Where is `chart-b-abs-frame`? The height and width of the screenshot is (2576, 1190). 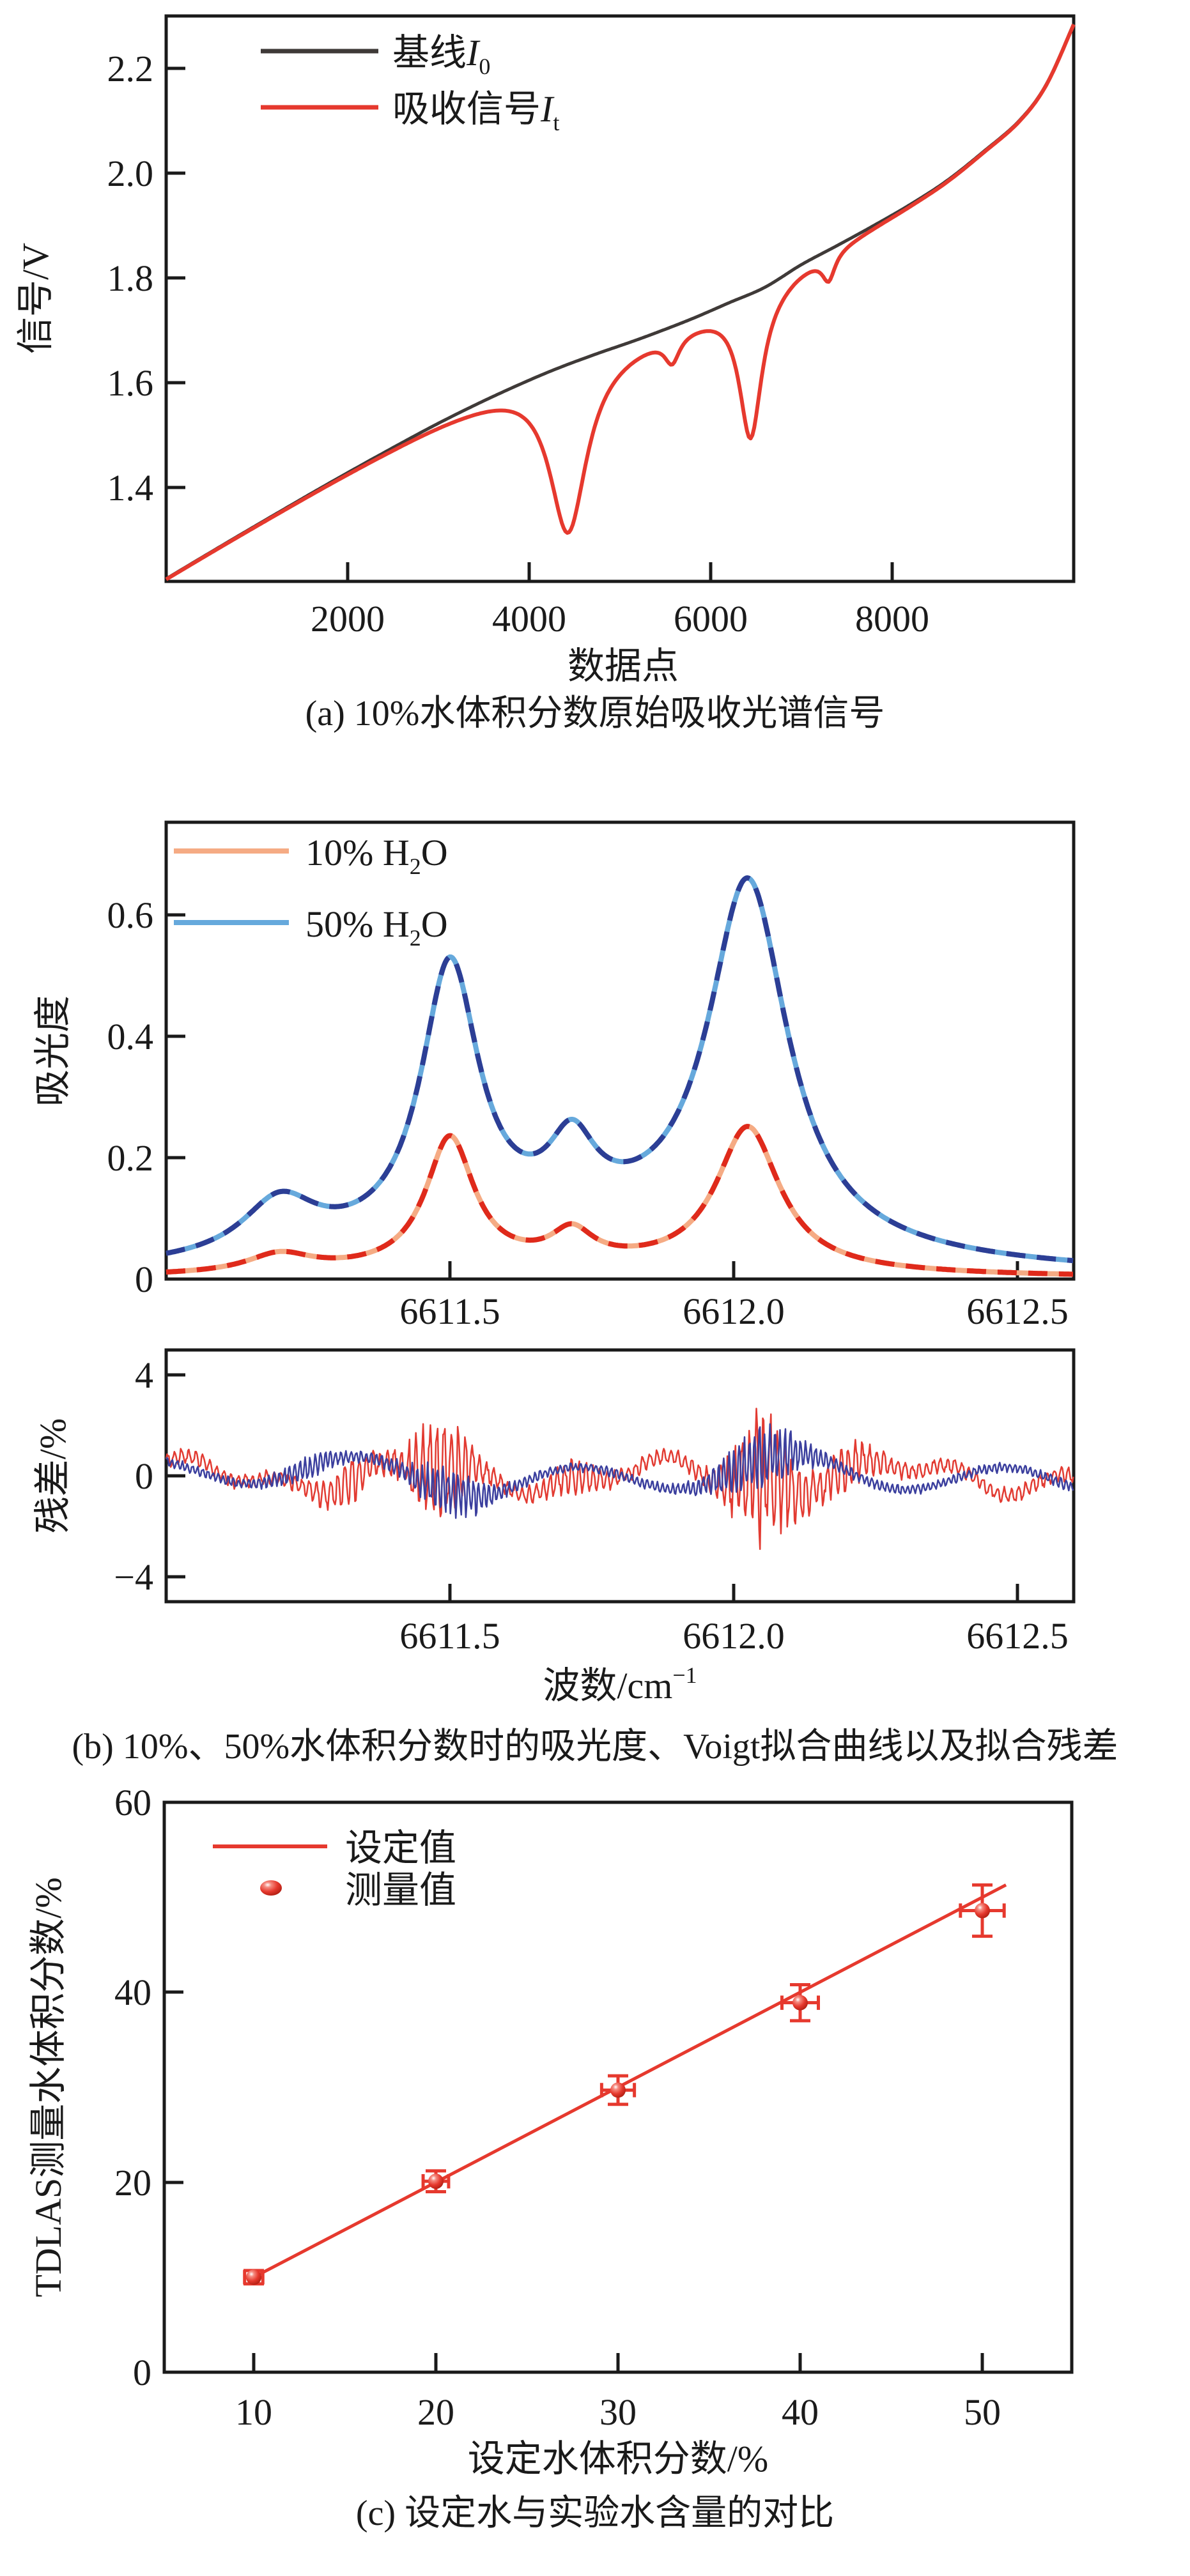
chart-b-abs-frame is located at coordinates (620, 1050).